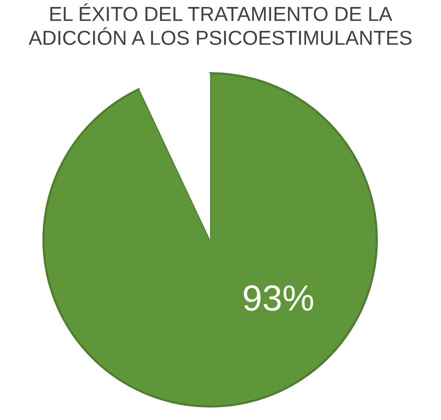  I want to click on data-label: 93%, so click(279, 298).